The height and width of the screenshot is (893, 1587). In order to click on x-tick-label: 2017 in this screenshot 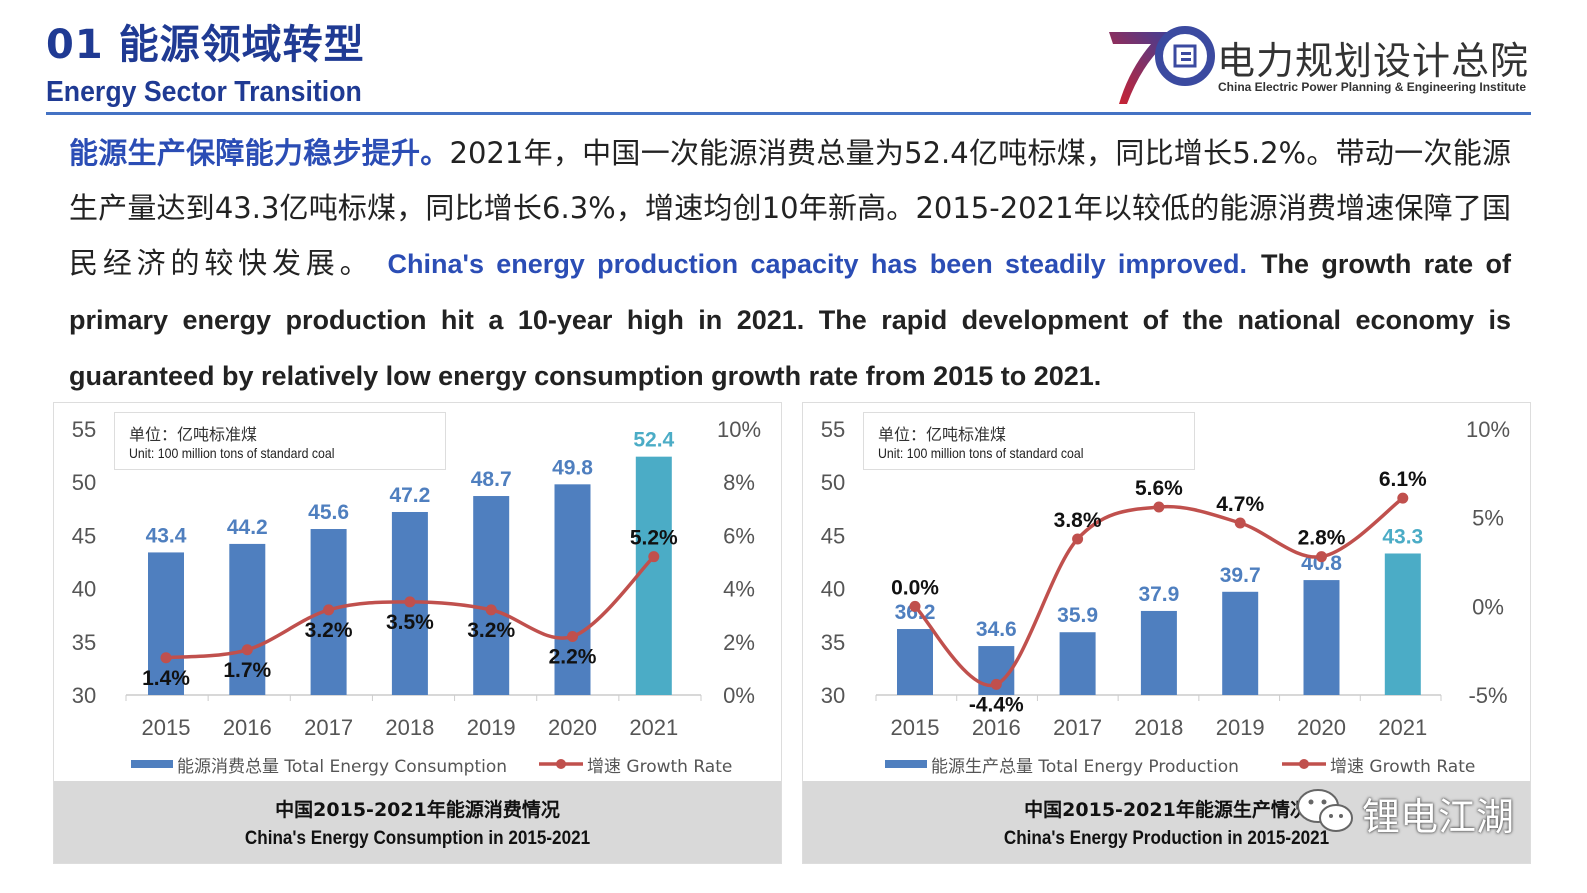, I will do `click(1077, 727)`.